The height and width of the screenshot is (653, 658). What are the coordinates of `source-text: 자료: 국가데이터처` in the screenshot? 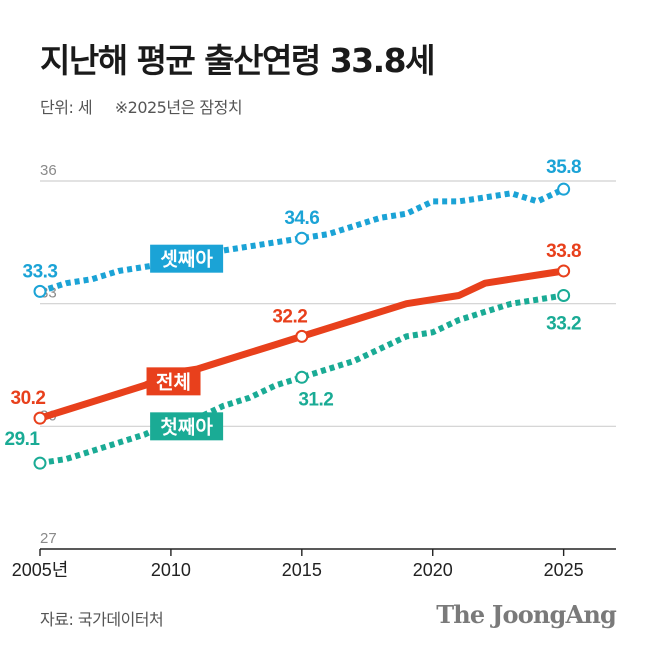 It's located at (102, 619).